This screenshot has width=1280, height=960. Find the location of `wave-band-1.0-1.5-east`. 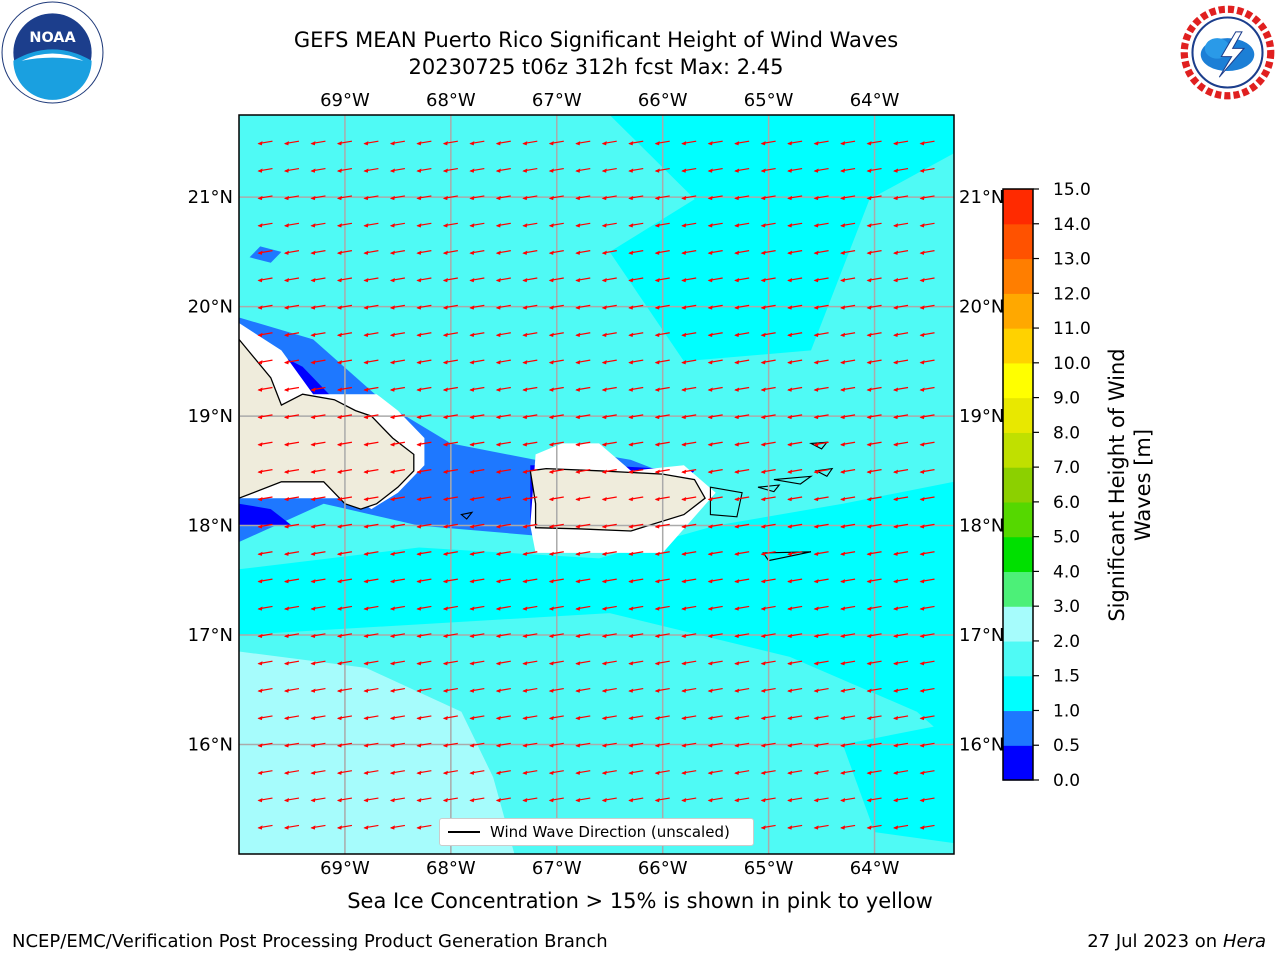

wave-band-1.0-1.5-east is located at coordinates (742, 257).